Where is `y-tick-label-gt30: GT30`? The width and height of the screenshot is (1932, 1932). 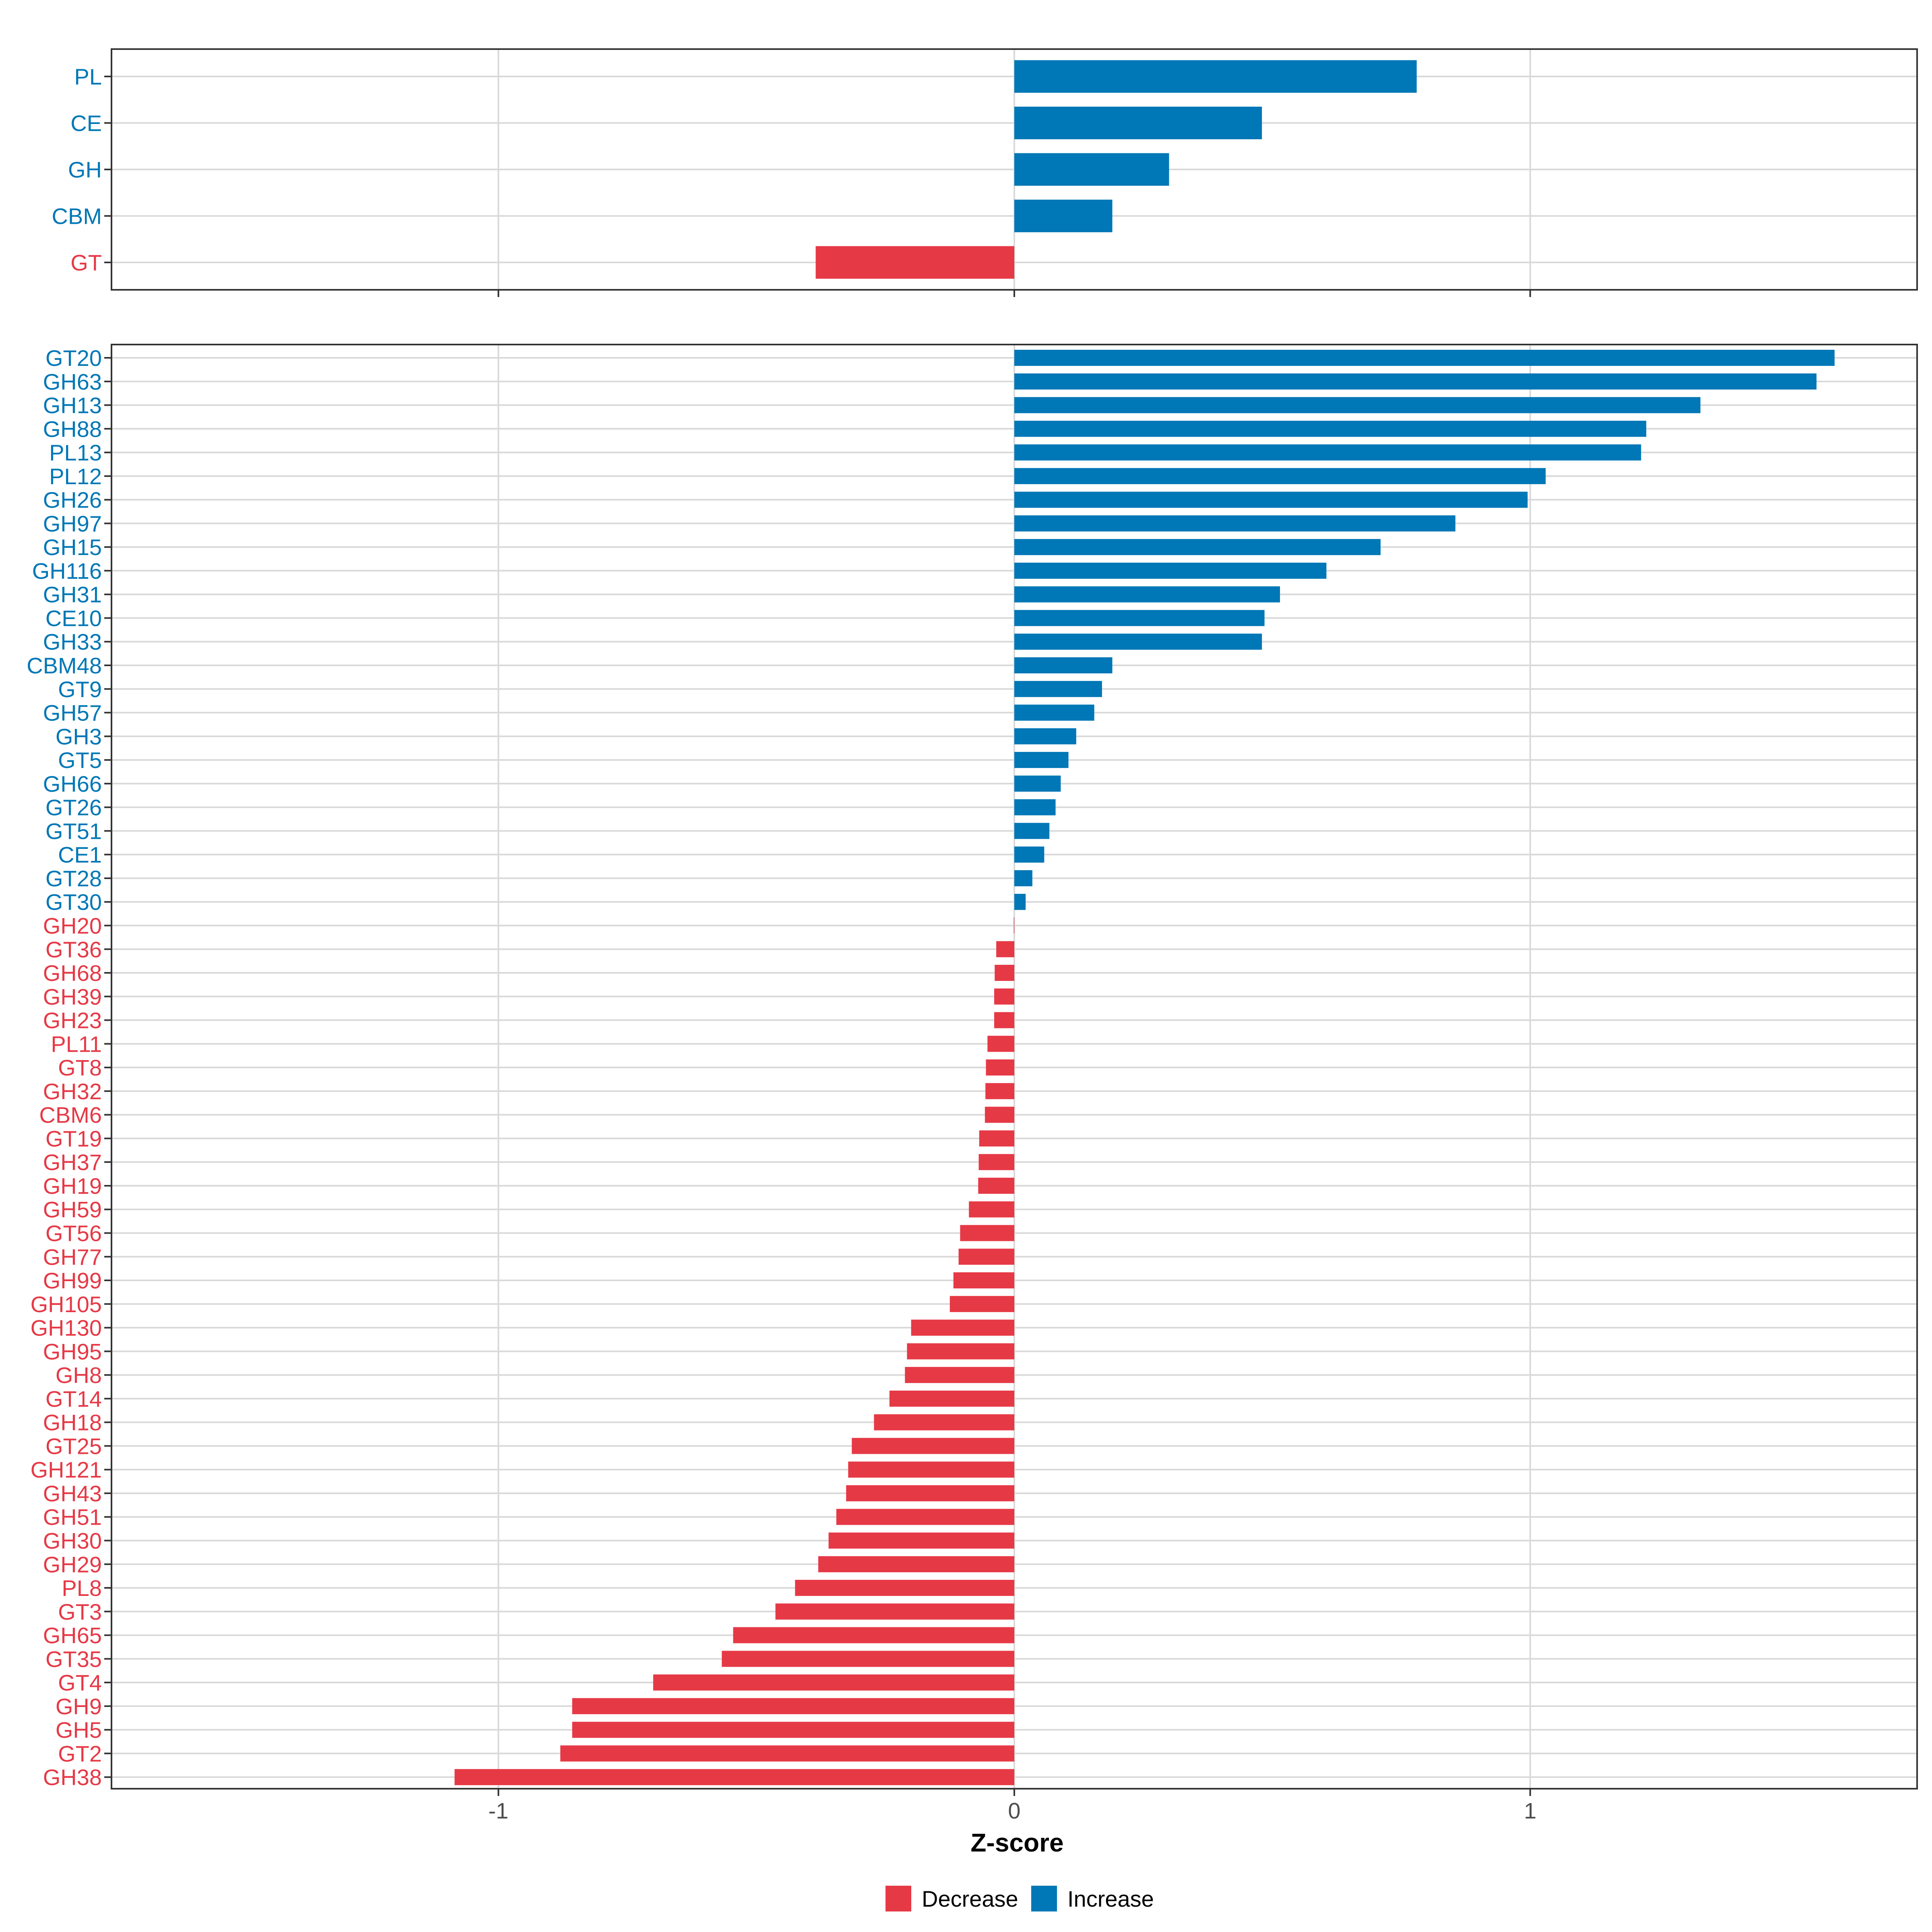 y-tick-label-gt30: GT30 is located at coordinates (73, 902).